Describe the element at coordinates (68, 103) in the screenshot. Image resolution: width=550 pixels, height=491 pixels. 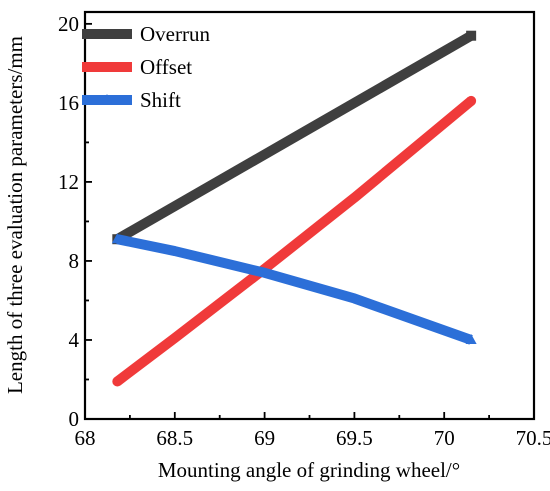
I see `y-tick-label: 16` at that location.